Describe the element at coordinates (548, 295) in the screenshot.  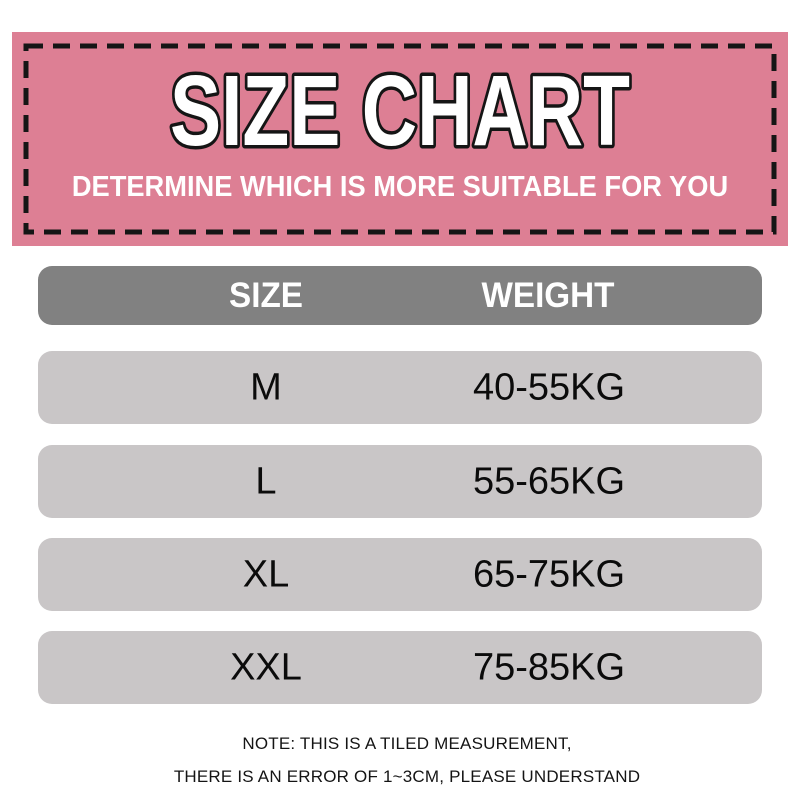
I see `column-header-weight: WEIGHT` at that location.